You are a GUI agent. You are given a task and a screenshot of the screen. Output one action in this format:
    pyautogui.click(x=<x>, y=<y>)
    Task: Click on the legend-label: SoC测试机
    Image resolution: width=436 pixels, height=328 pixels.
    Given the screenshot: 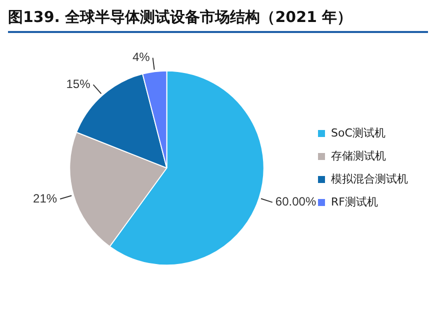 What is the action you would take?
    pyautogui.click(x=358, y=133)
    